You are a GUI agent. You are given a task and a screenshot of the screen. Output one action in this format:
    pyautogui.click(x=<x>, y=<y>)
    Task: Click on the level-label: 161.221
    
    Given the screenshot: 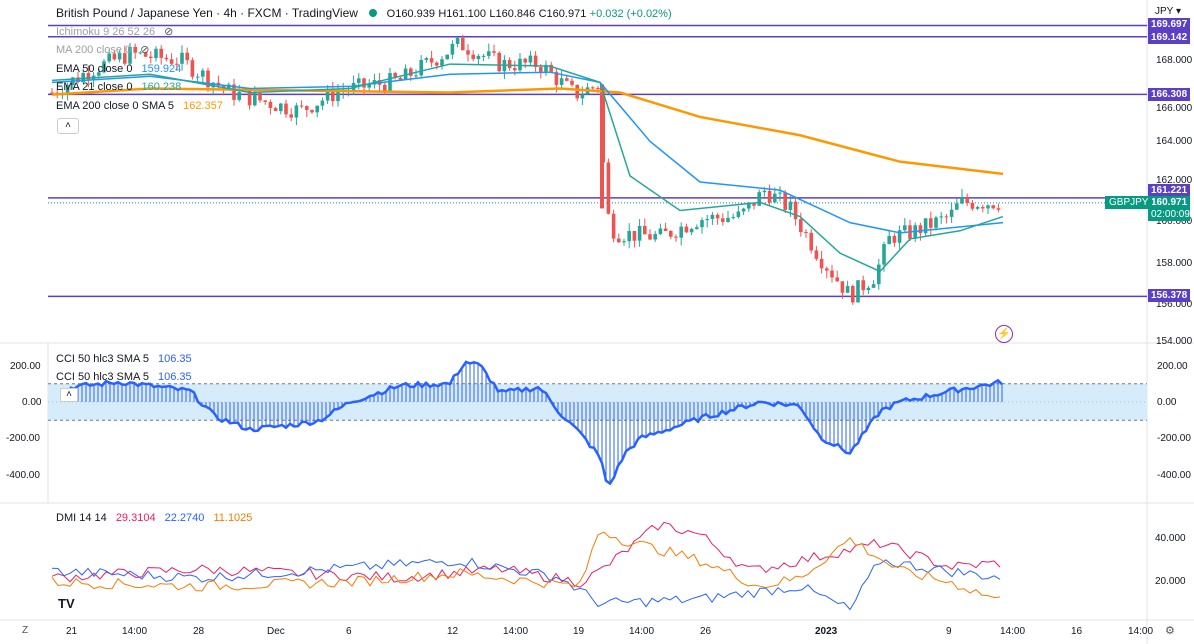 What is the action you would take?
    pyautogui.click(x=1169, y=190)
    